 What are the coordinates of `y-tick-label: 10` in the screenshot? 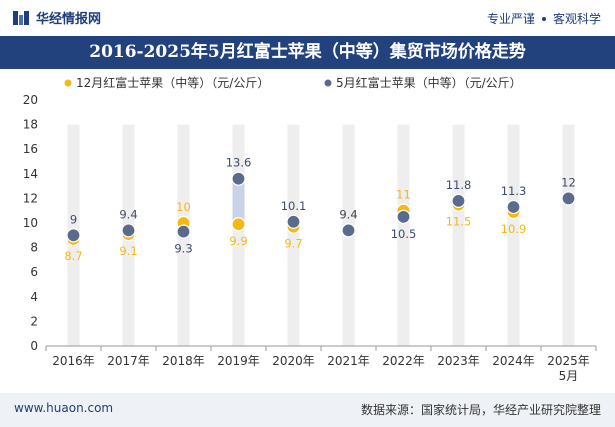 It's located at (30, 223).